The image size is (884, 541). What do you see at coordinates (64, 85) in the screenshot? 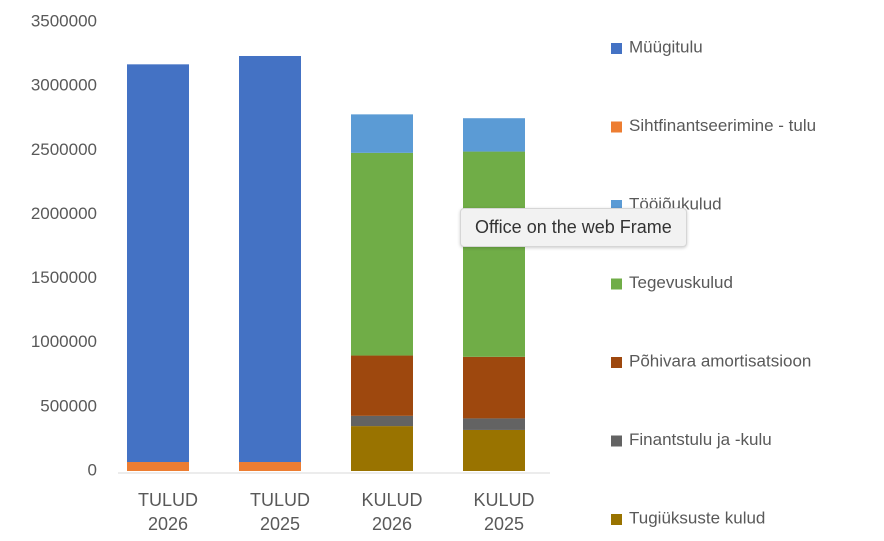
I see `y-tick-label: 3000000` at bounding box center [64, 85].